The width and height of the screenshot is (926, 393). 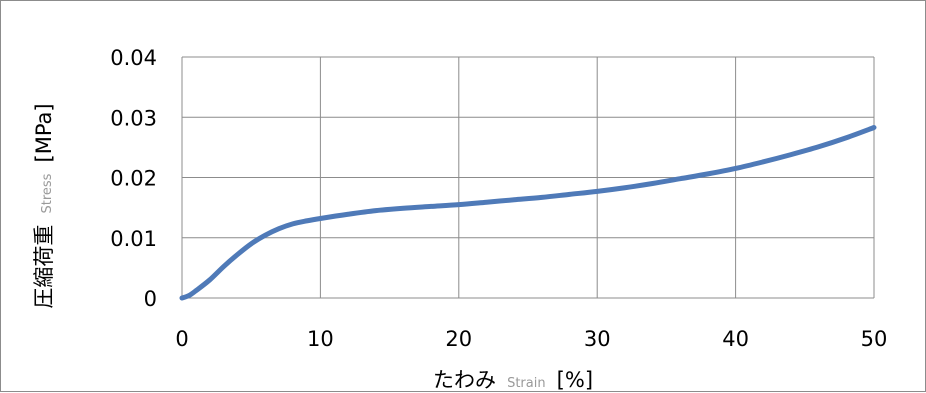 I want to click on y-tick-label: 0.01, so click(x=133, y=239).